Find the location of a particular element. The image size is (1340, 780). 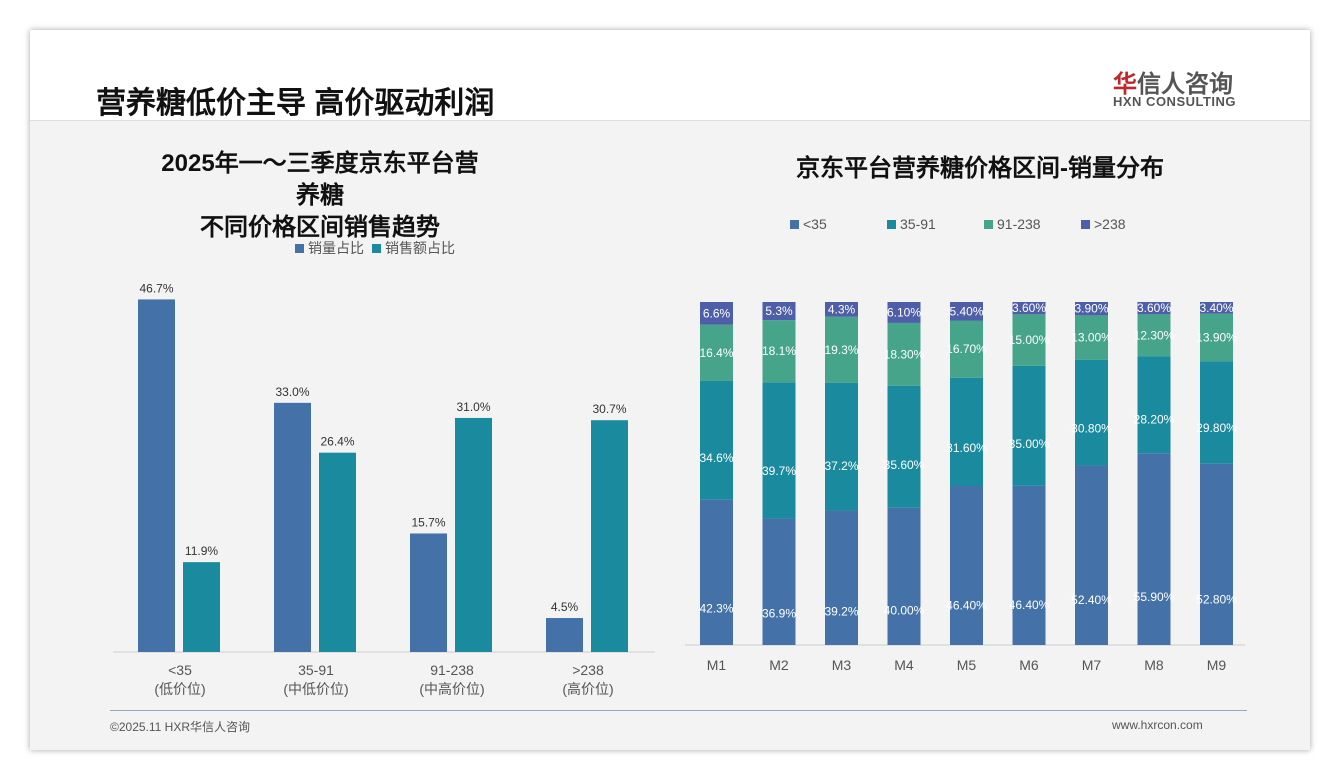

data-label: 34.6% is located at coordinates (716, 458).